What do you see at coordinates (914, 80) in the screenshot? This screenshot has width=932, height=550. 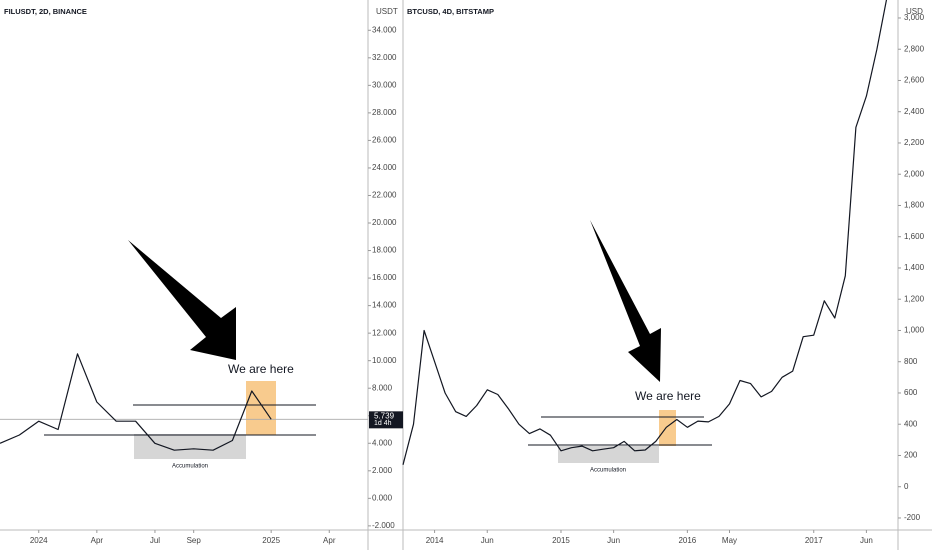 I see `y-tick-label: 2,600` at bounding box center [914, 80].